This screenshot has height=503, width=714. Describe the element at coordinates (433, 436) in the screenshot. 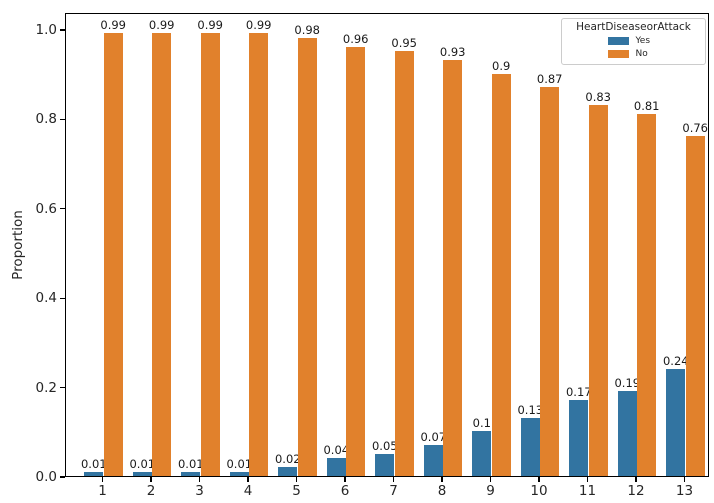

I see `bar-value-label: 0.07` at that location.